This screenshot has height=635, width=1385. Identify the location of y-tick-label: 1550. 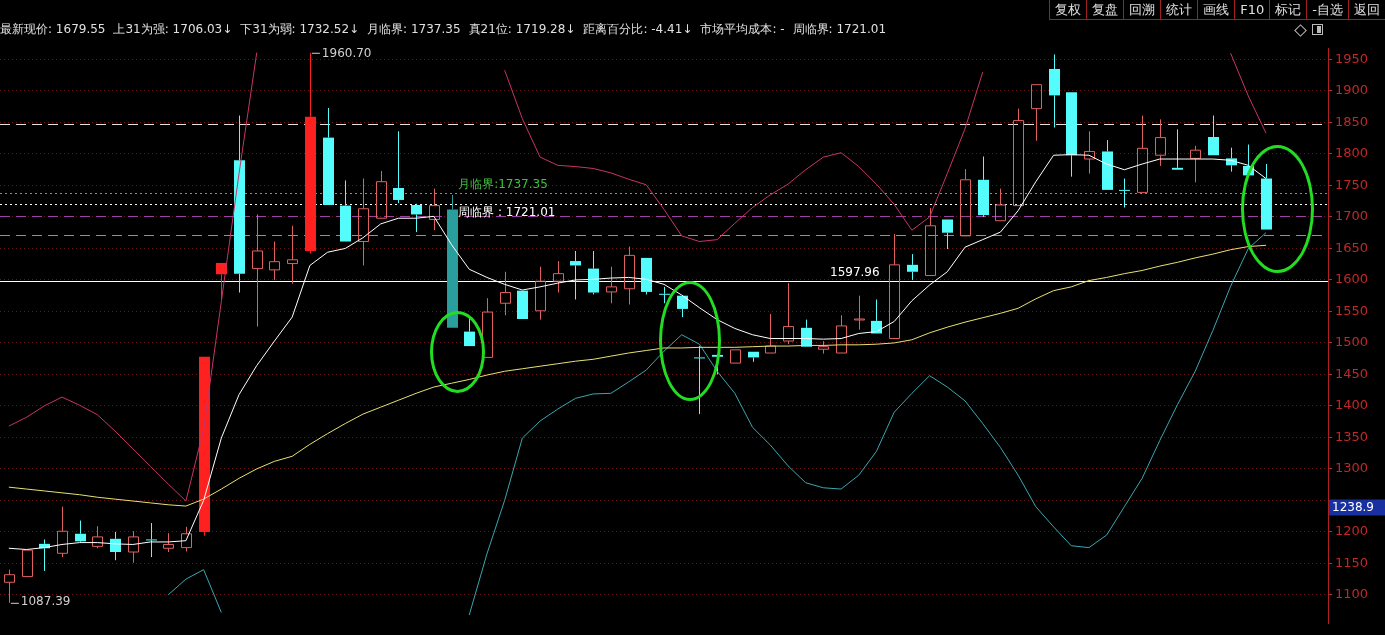
(1352, 310).